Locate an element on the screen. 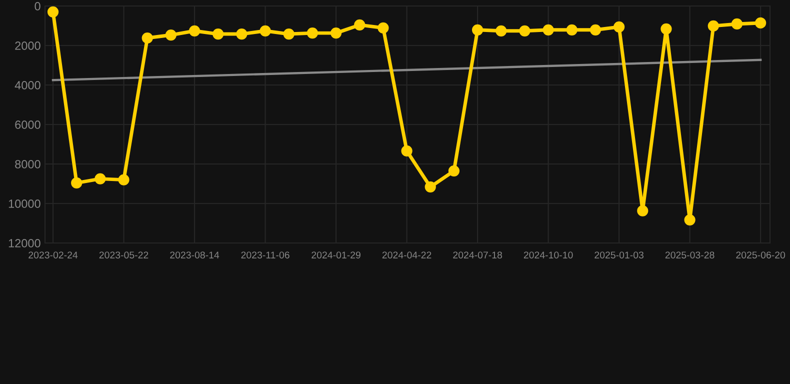 The width and height of the screenshot is (790, 384). x-tick-label: 2023-02-24 is located at coordinates (53, 255).